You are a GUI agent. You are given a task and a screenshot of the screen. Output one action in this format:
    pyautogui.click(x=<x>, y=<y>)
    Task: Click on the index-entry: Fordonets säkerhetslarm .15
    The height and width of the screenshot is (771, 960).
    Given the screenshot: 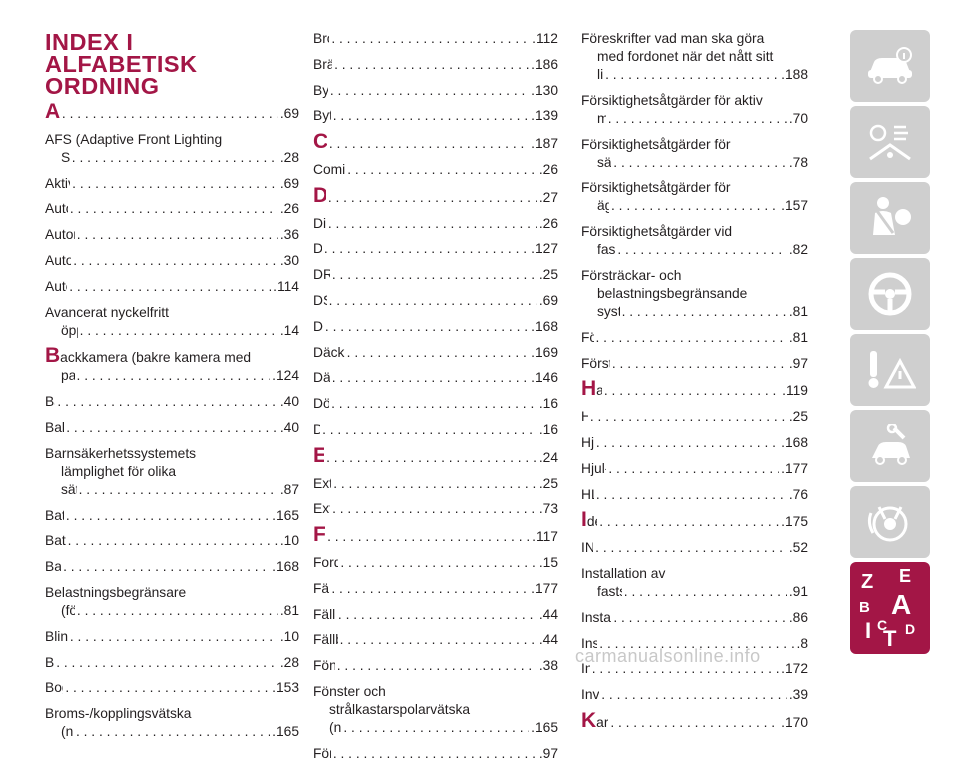 What is the action you would take?
    pyautogui.click(x=435, y=563)
    